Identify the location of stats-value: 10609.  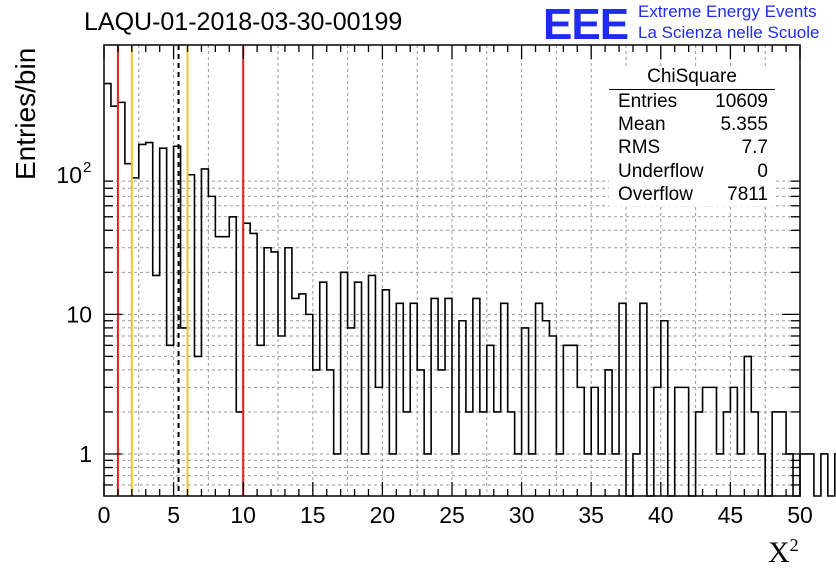
(741, 101).